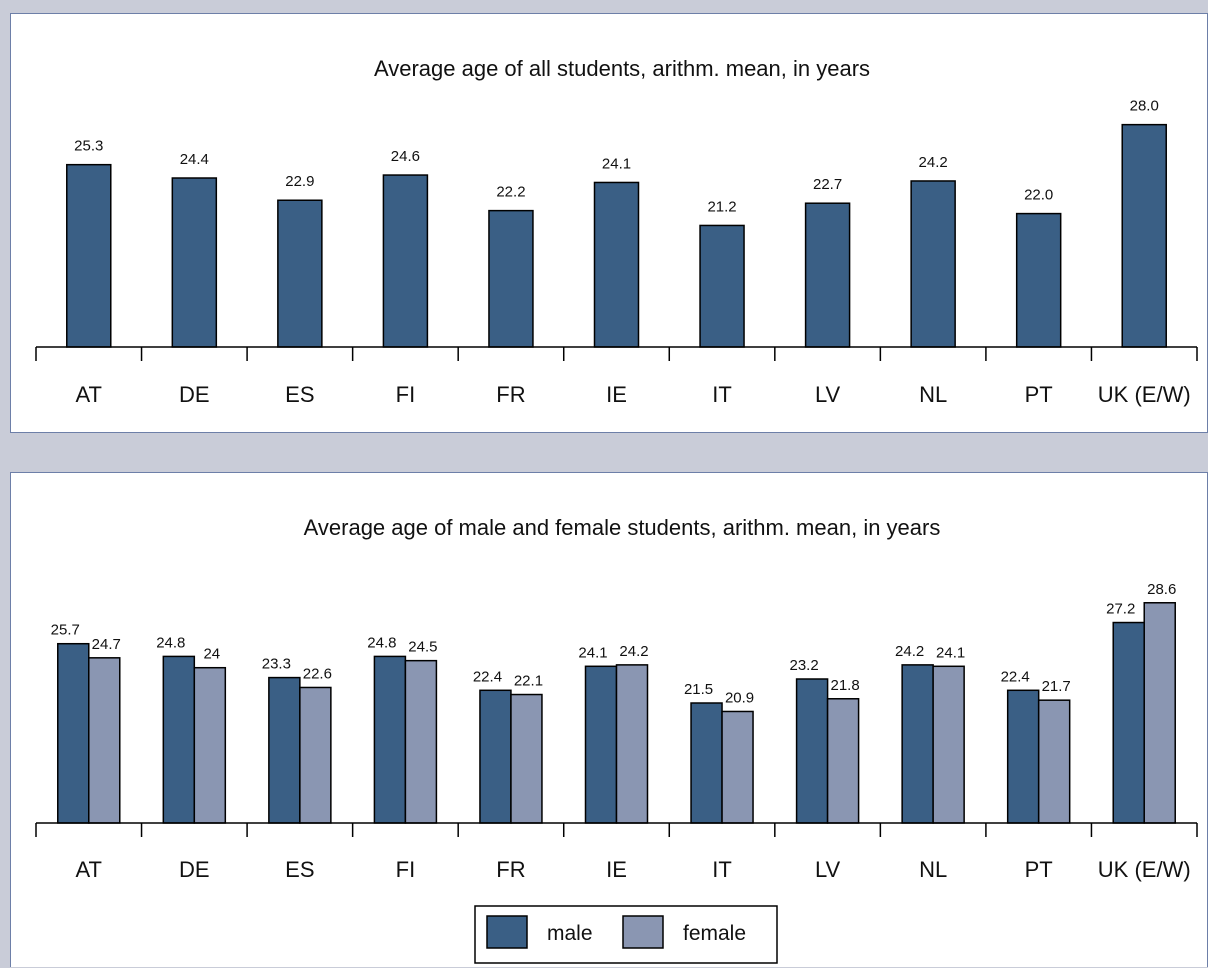 This screenshot has height=968, width=1208. What do you see at coordinates (89, 255) in the screenshot?
I see `bar-at-value` at bounding box center [89, 255].